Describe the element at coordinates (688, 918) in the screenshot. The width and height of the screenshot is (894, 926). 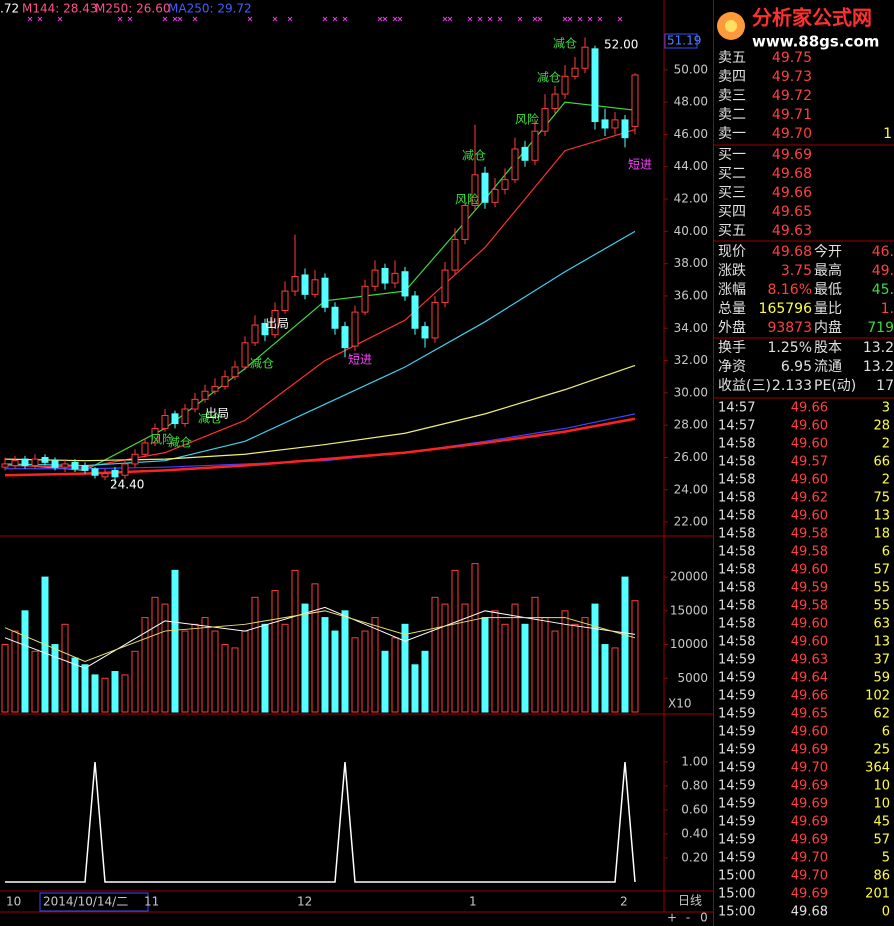
I see `control-button: -` at that location.